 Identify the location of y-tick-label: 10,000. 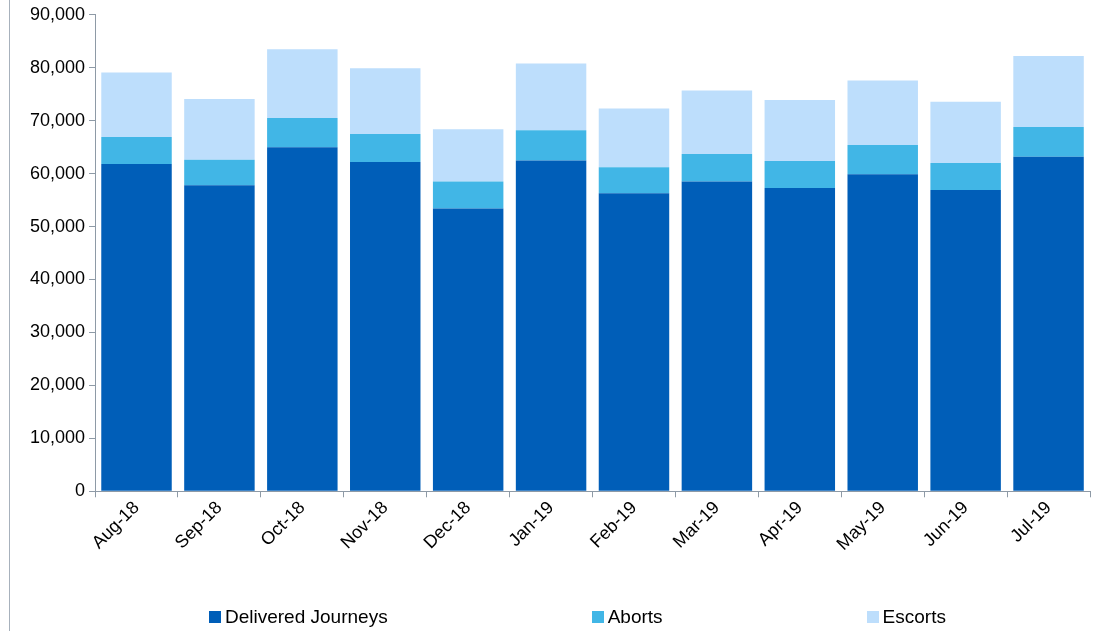
(57, 437).